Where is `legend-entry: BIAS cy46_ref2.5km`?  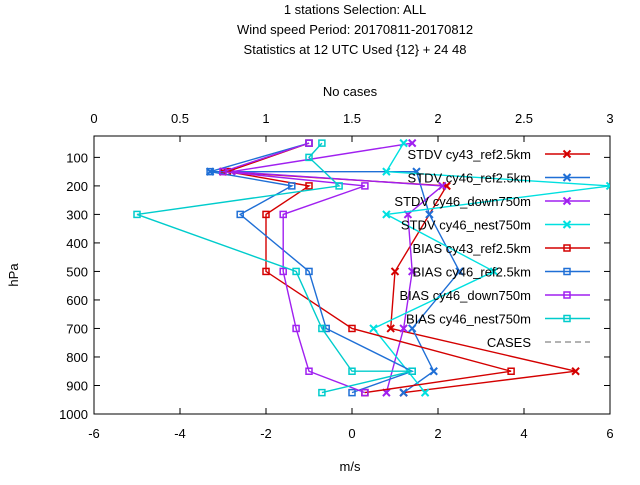
legend-entry: BIAS cy46_ref2.5km is located at coordinates (501, 272).